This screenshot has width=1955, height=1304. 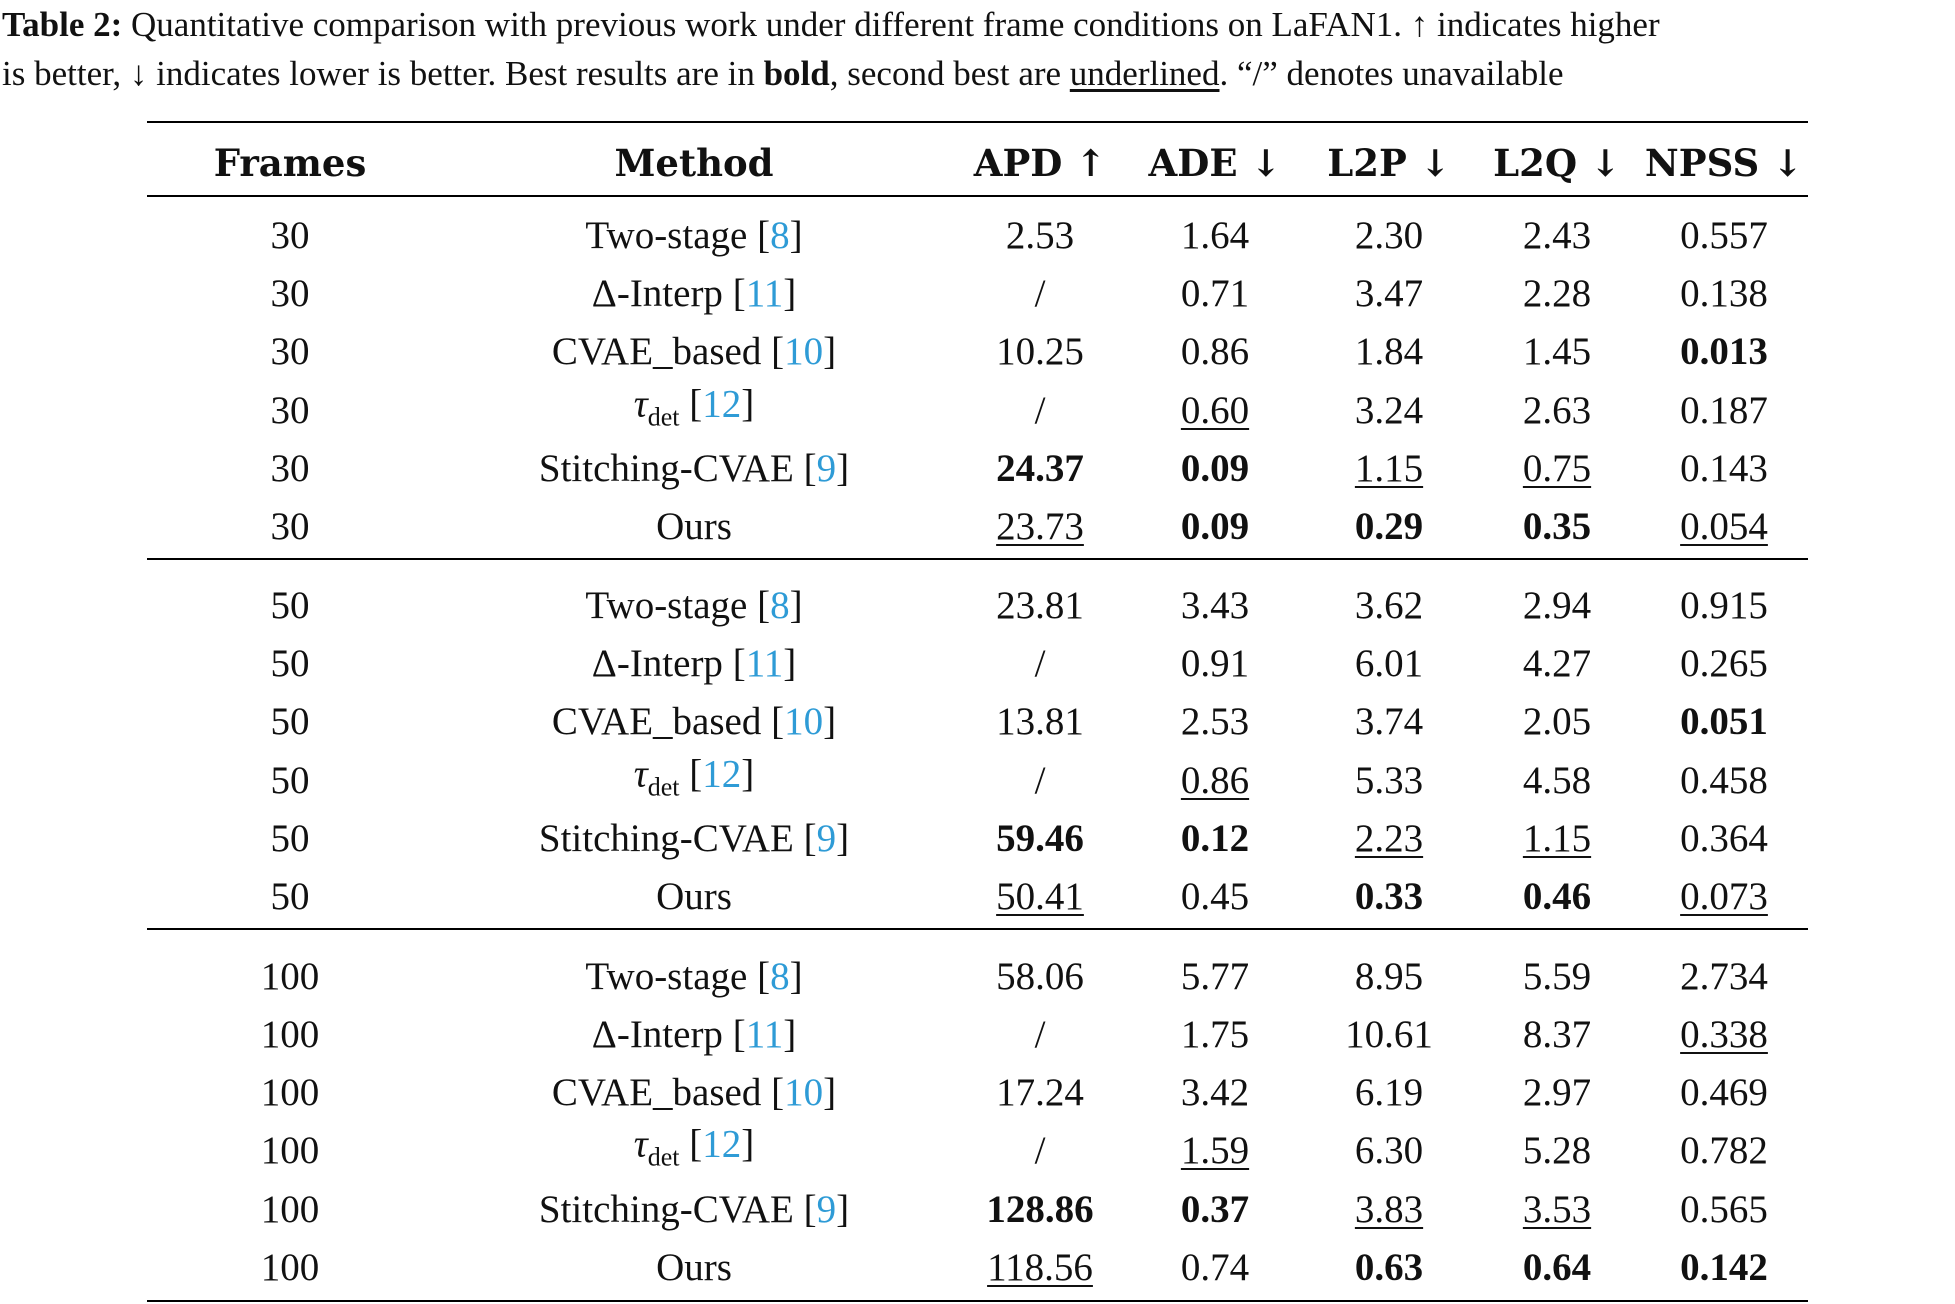 What do you see at coordinates (290, 1268) in the screenshot?
I see `cell-frames: 100` at bounding box center [290, 1268].